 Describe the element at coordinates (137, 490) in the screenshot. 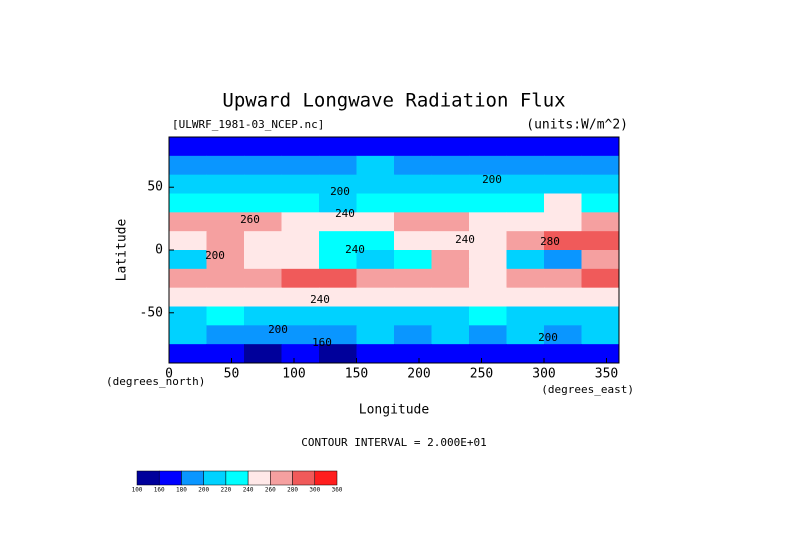

I see `colorbar-label: 100` at that location.